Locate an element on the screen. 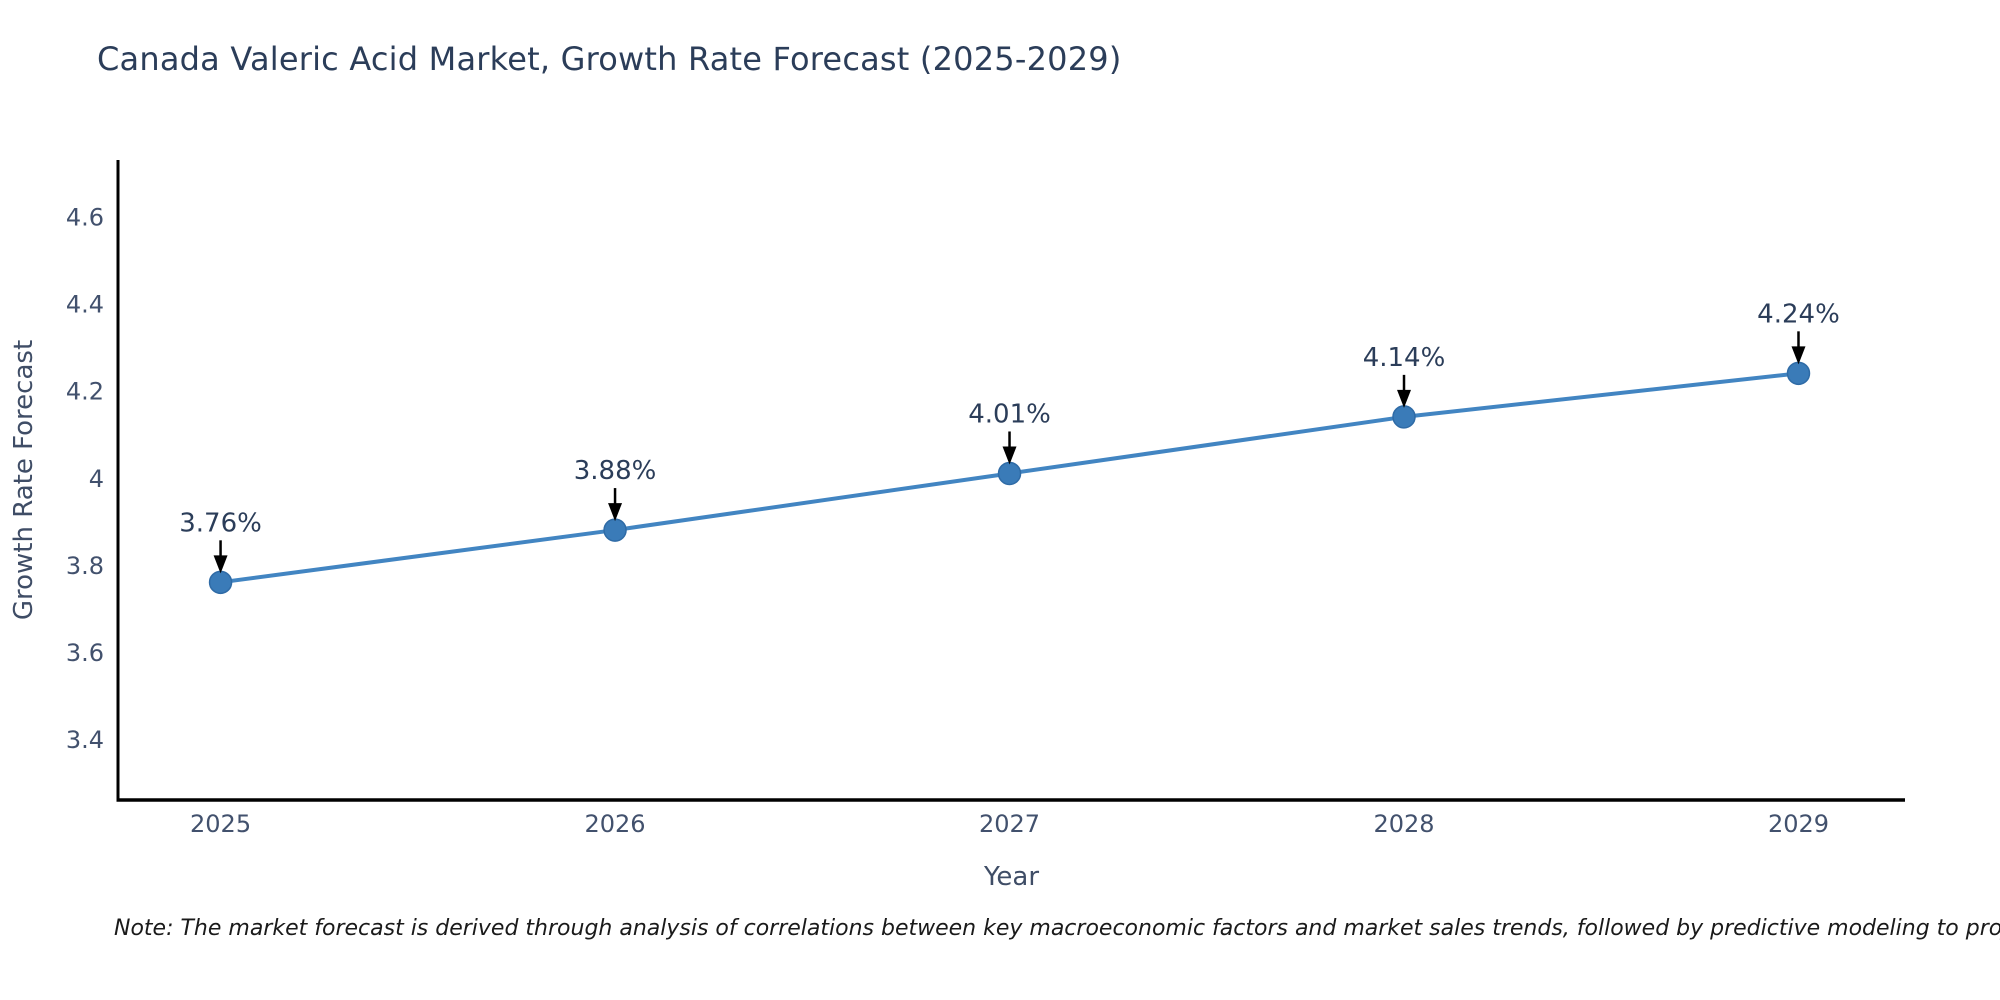  y-axis-title: Growth Rate Forecast is located at coordinates (24, 480).